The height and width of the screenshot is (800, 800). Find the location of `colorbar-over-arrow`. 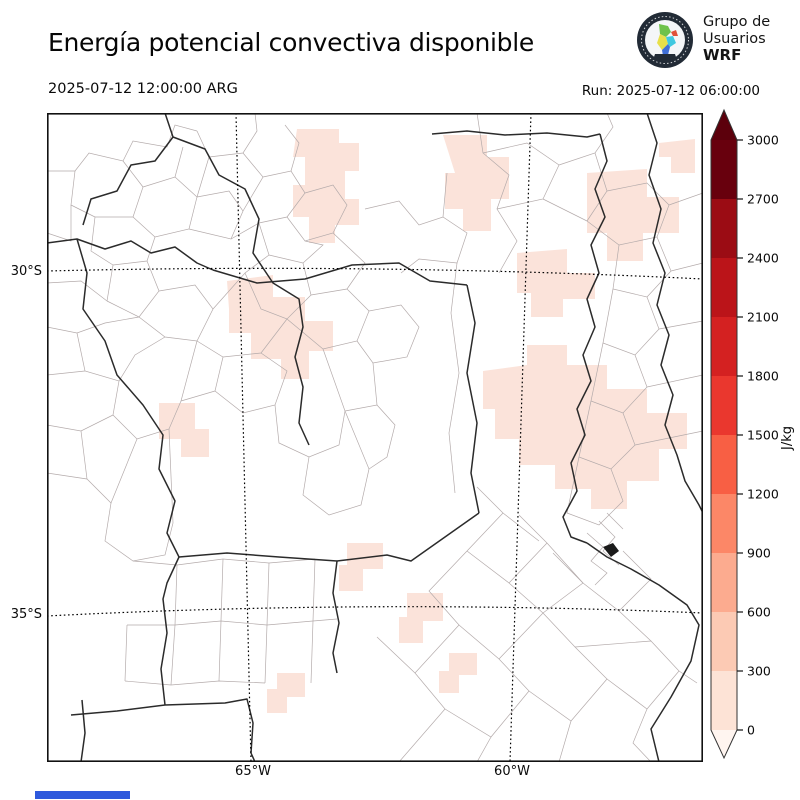

colorbar-over-arrow is located at coordinates (724, 125).